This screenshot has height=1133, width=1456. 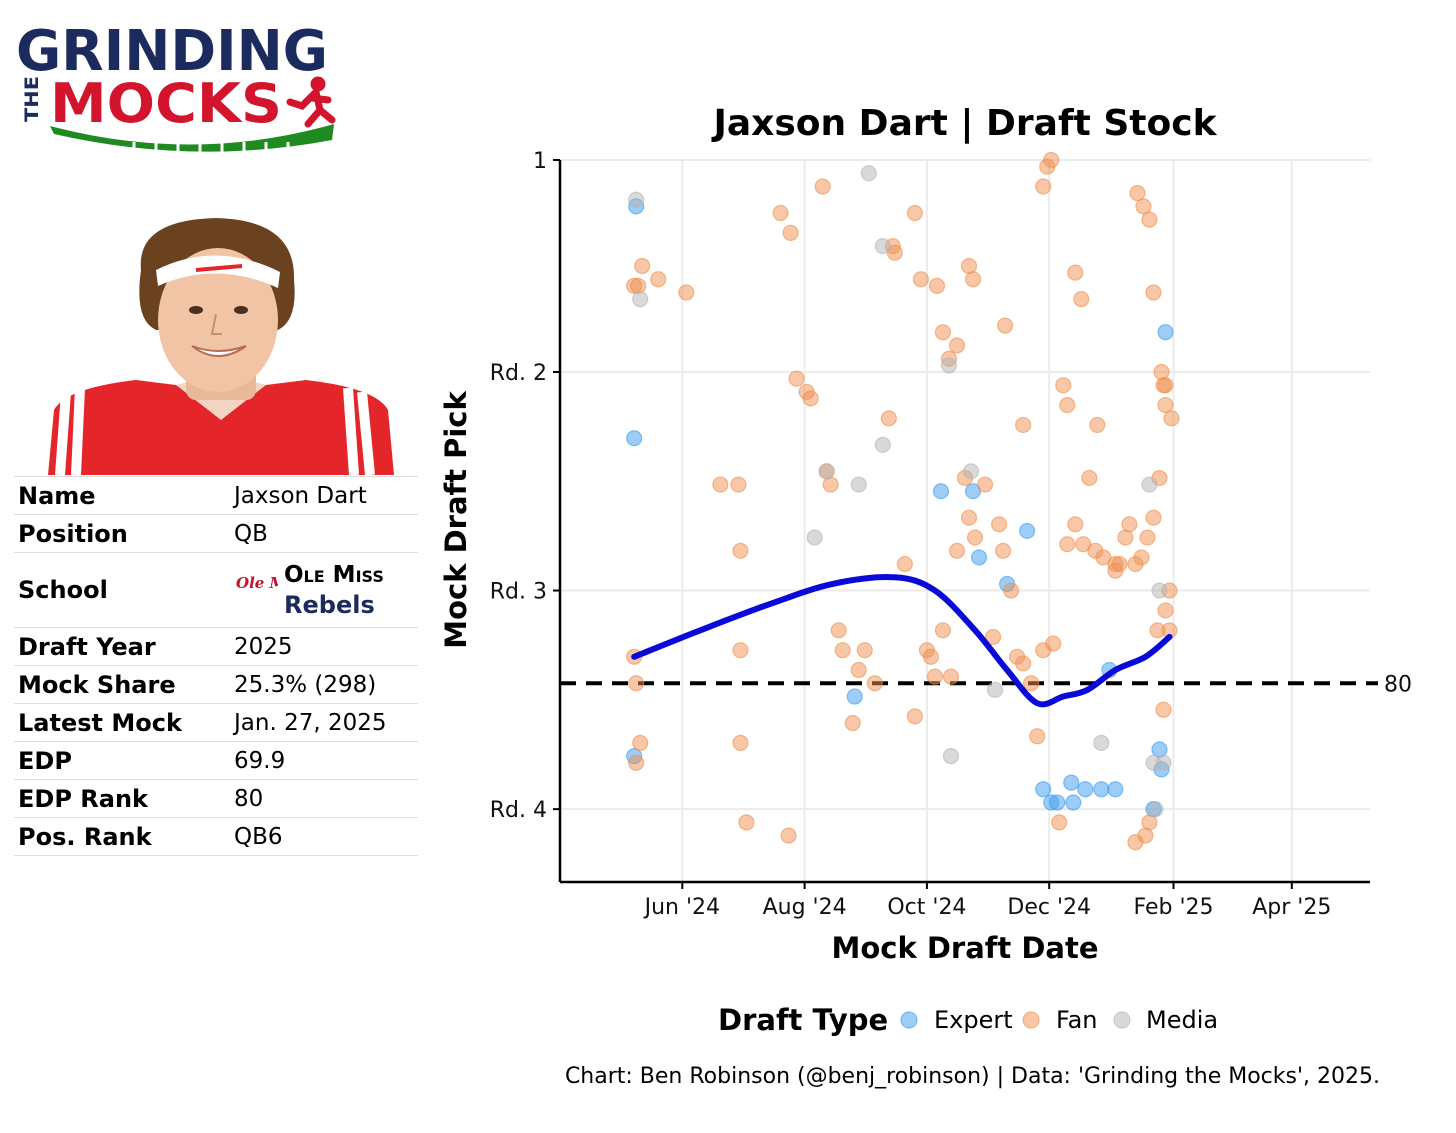 I want to click on school-value: Ole Miss Ole Miss Rebels, so click(x=324, y=590).